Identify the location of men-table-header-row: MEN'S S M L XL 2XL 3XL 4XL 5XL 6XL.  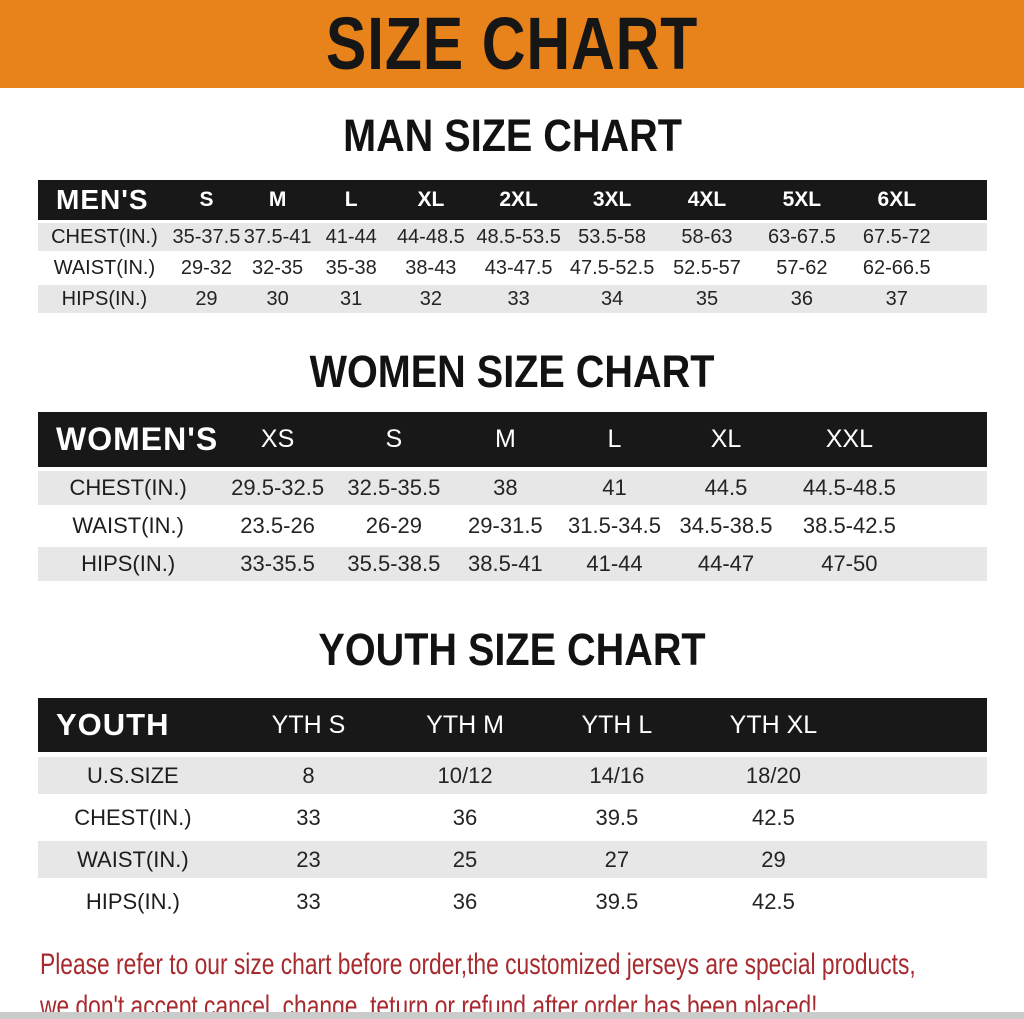
(512, 200).